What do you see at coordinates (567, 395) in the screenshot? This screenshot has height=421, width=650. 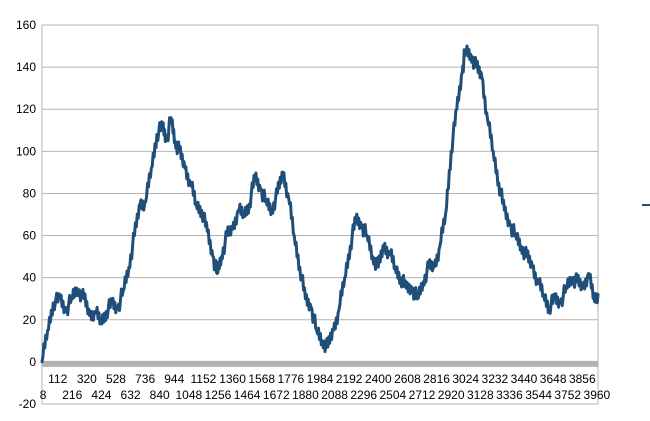 I see `x-tick-label: 3752` at bounding box center [567, 395].